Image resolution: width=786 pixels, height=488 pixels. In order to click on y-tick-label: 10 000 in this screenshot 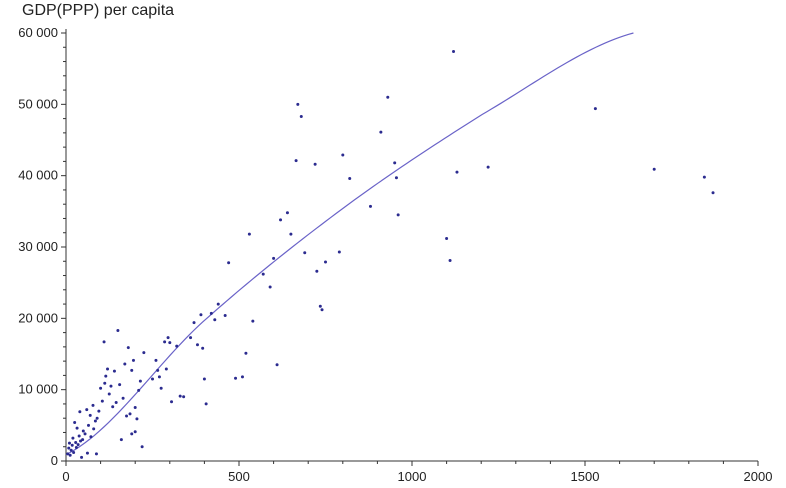, I will do `click(38, 389)`.